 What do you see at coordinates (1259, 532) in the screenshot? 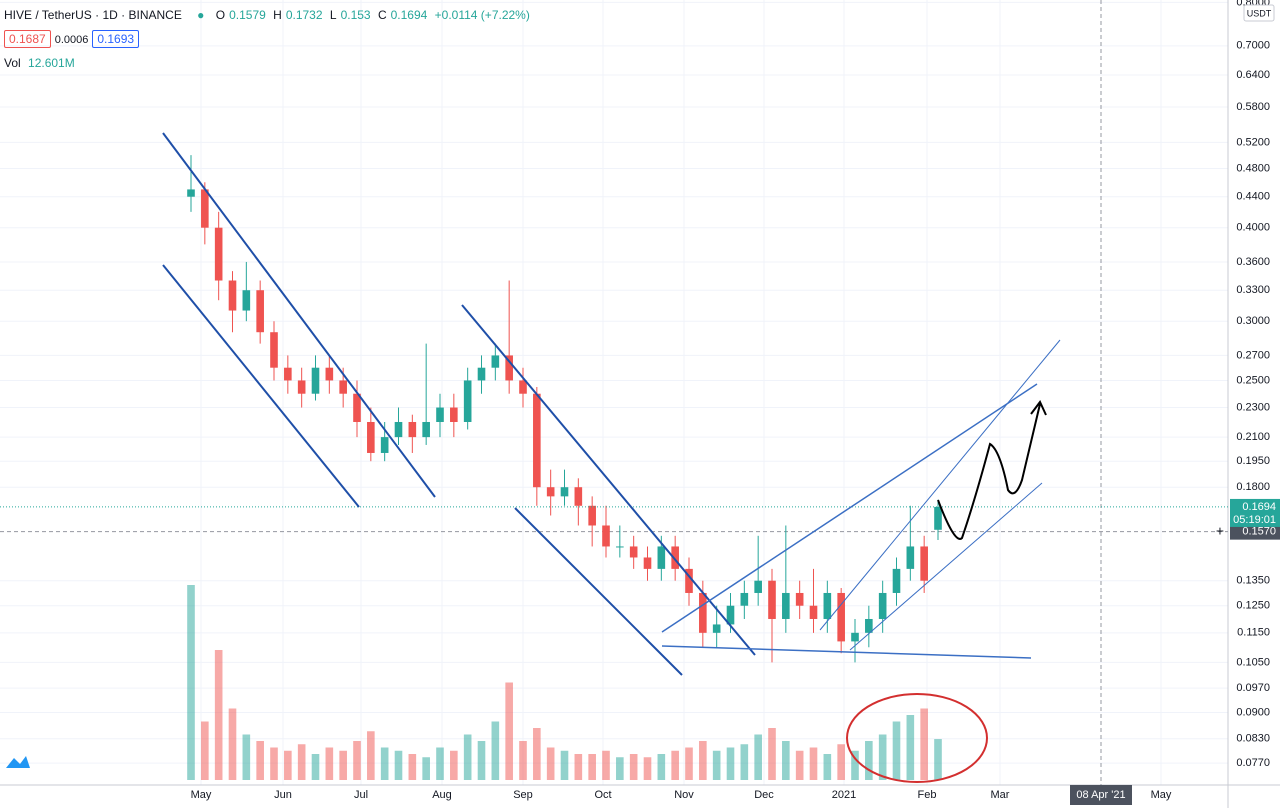
I see `crosshair-price: 0.1570` at bounding box center [1259, 532].